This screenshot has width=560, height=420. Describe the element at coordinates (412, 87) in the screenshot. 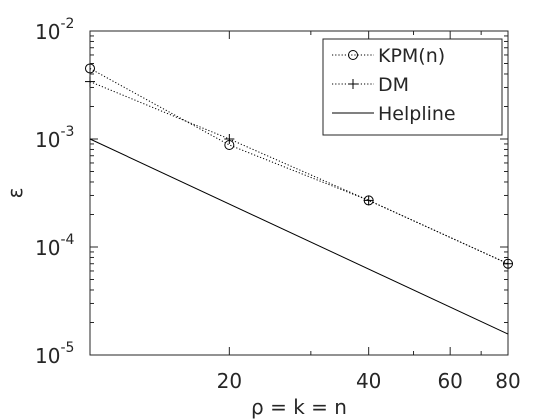

I see `legend: KPM(n) DM Helpline` at that location.